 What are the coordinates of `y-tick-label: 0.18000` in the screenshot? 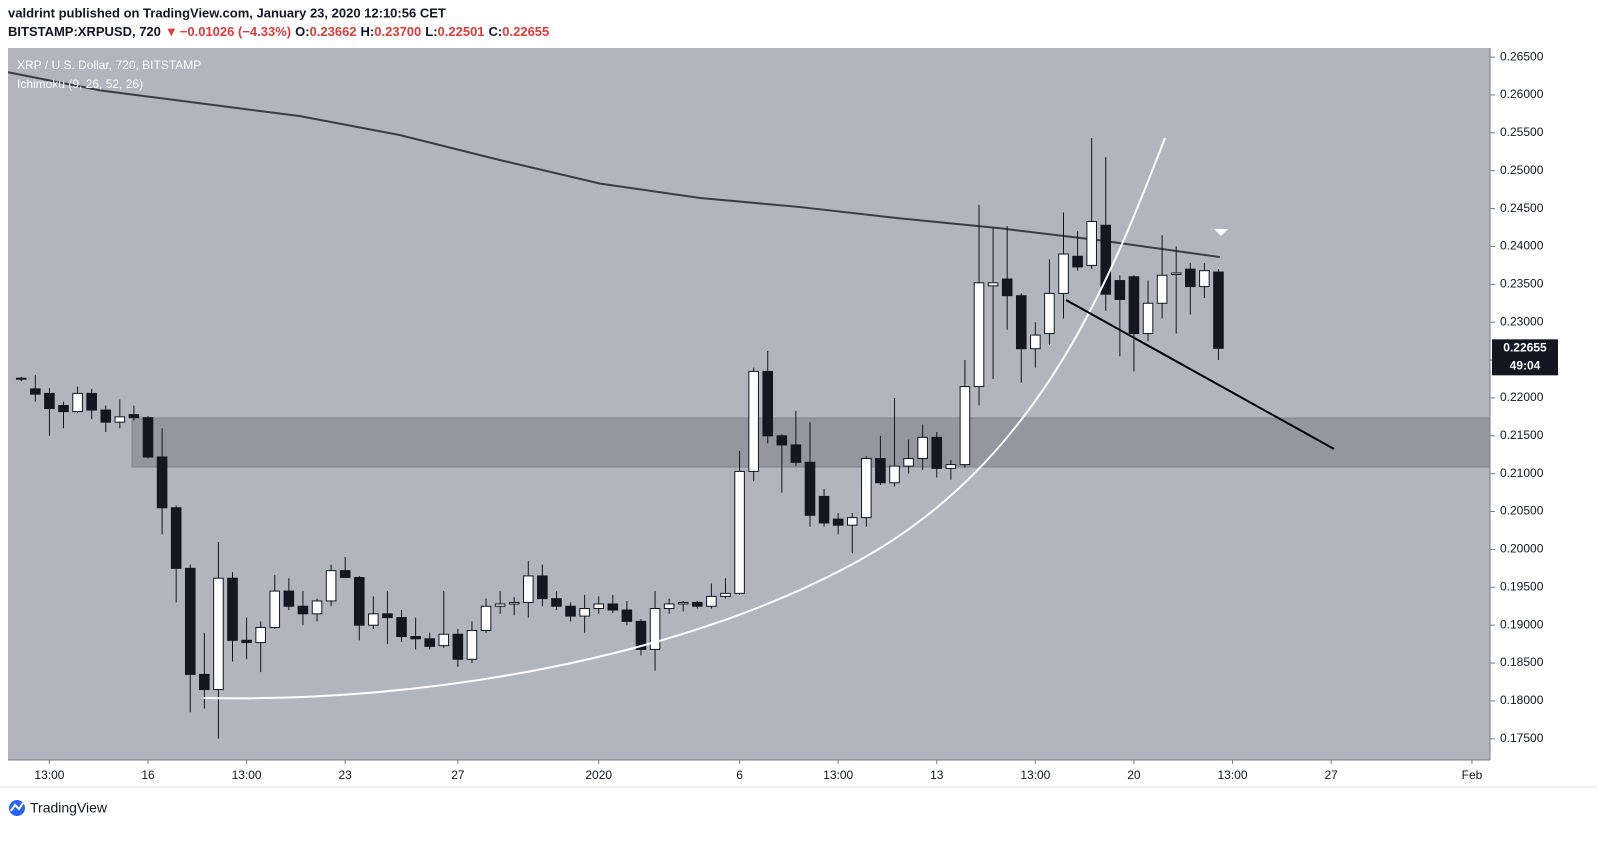 It's located at (1522, 700).